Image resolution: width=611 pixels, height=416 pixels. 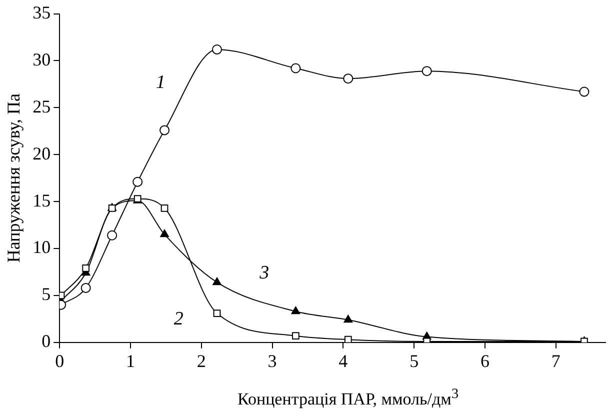 I want to click on x-tick-label: 3, so click(x=272, y=360).